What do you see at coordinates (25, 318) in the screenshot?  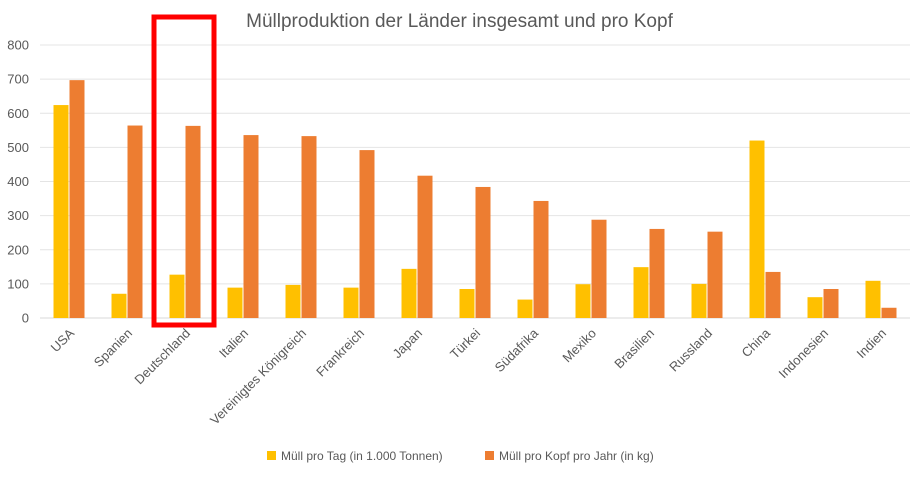 I see `y-tick-label: 0` at bounding box center [25, 318].